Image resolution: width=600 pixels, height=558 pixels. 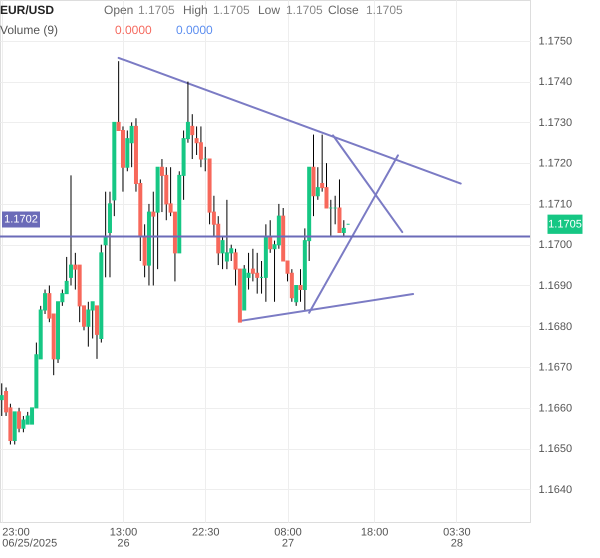 What do you see at coordinates (555, 408) in the screenshot?
I see `y-tick-label: 1.1660` at bounding box center [555, 408].